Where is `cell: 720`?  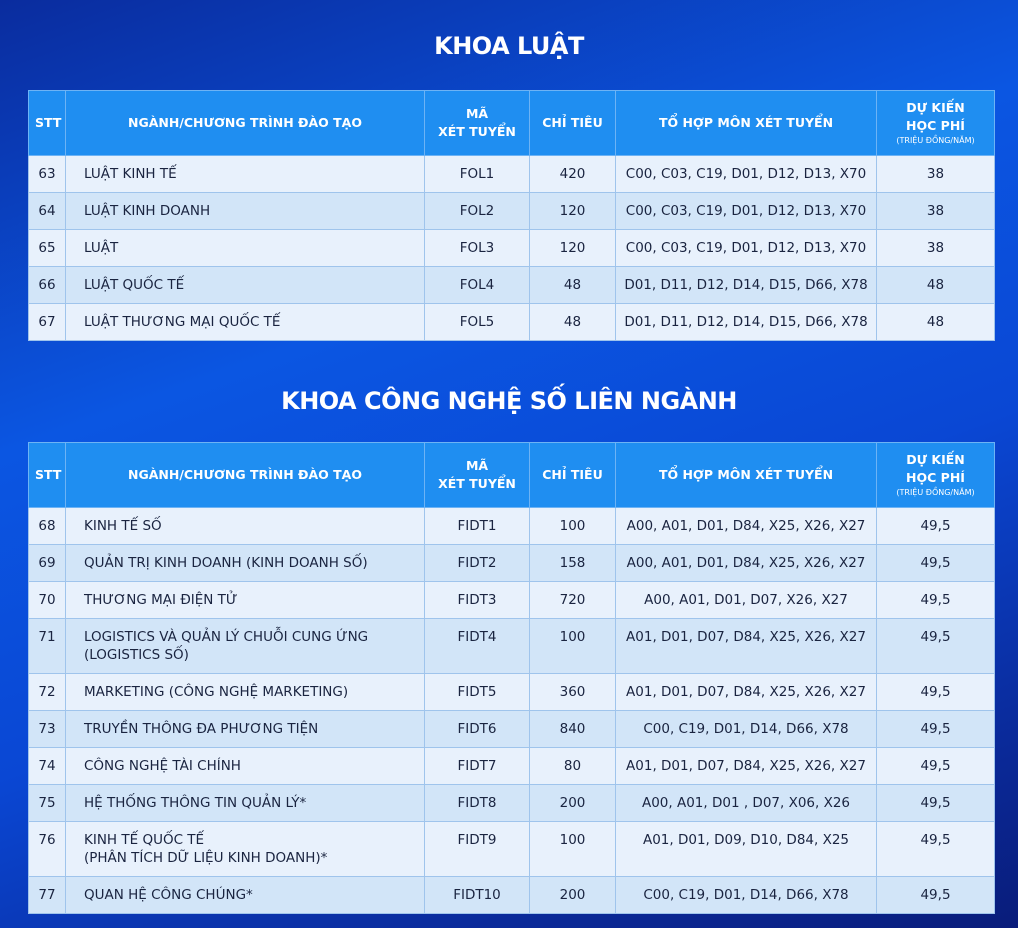
cell: 720 is located at coordinates (572, 600).